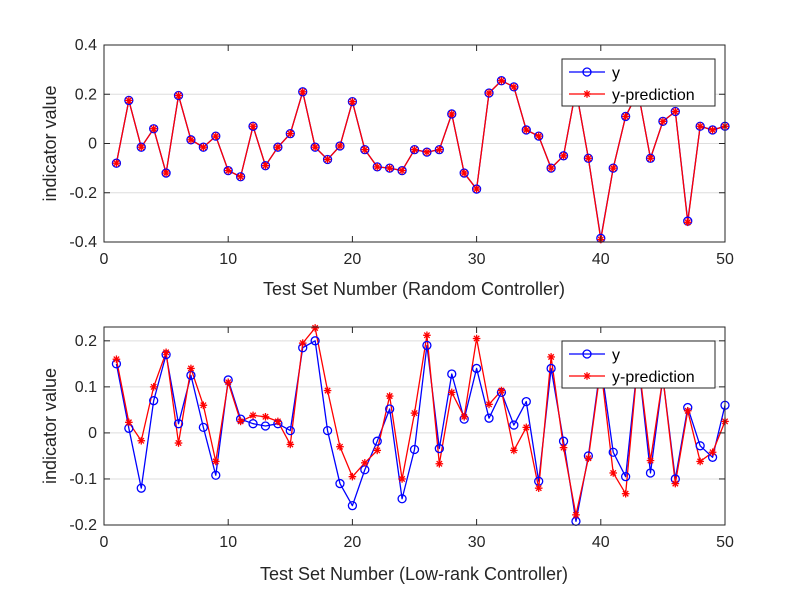 The image size is (800, 600). I want to click on y-tick-label: -0.2, so click(83, 193).